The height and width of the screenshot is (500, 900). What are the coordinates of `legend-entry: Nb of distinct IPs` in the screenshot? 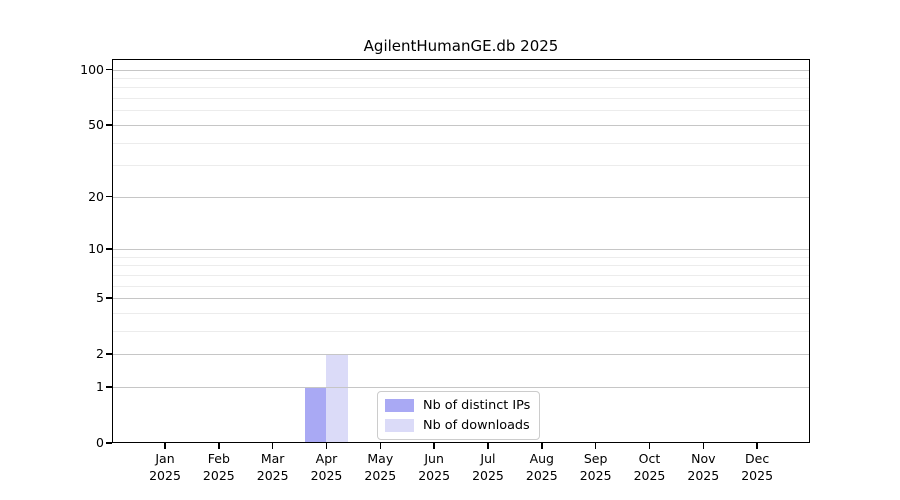 It's located at (457, 405).